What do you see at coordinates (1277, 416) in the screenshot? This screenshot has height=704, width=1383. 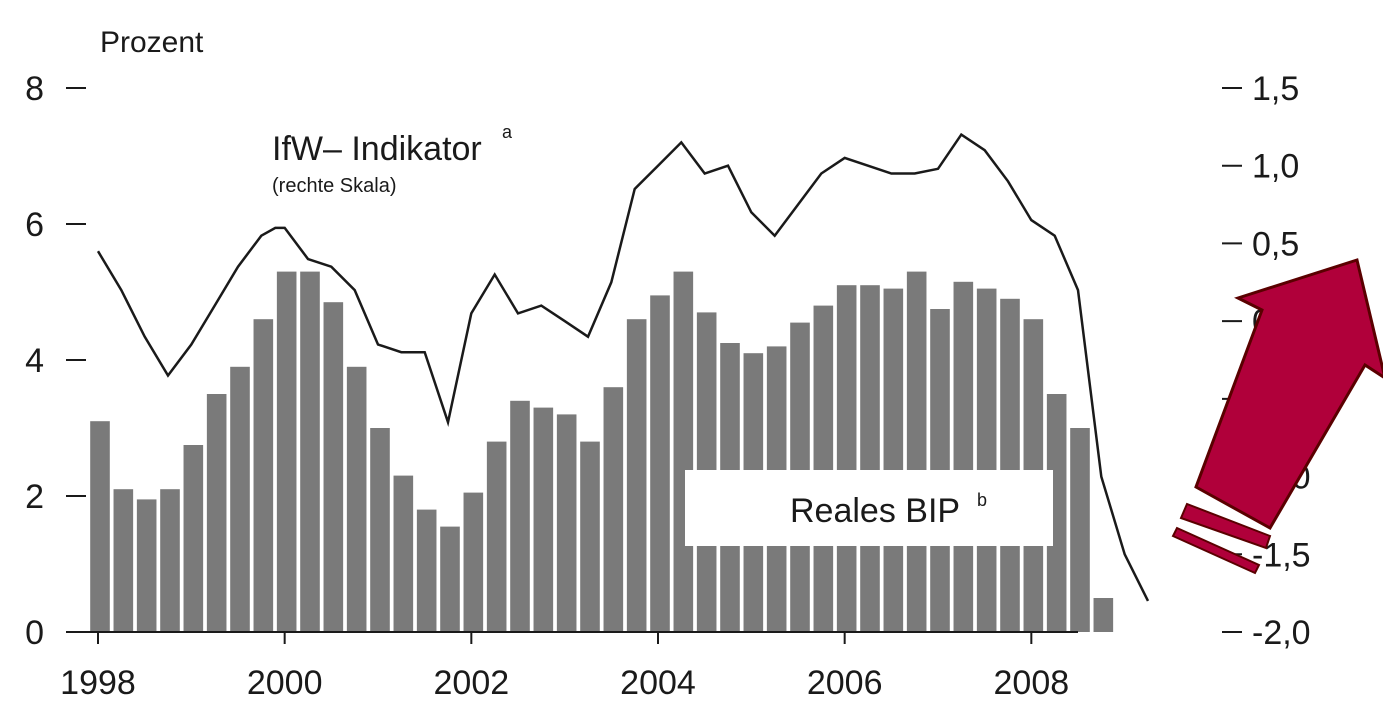 I see `arrow-up-right-icon` at bounding box center [1277, 416].